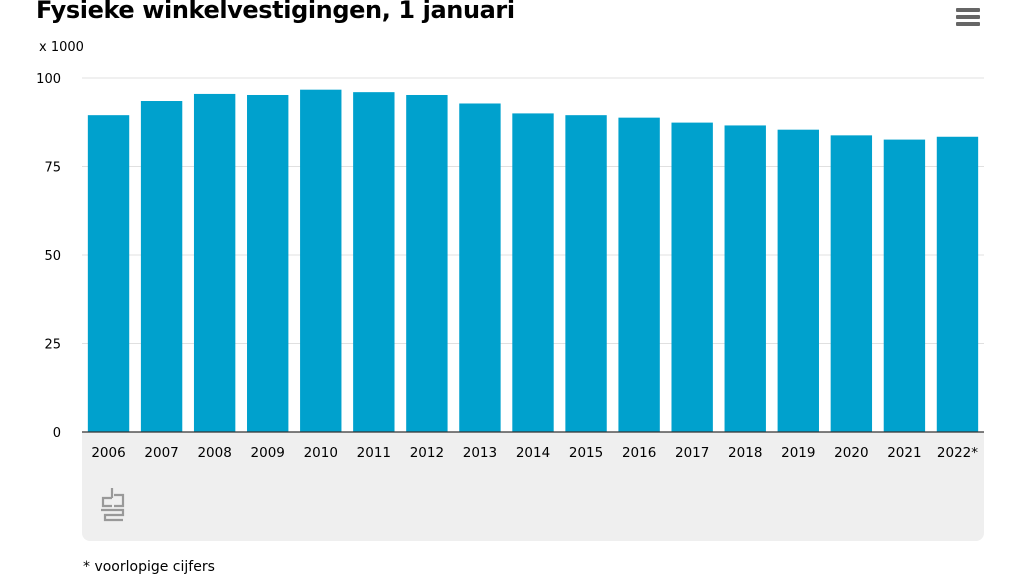  What do you see at coordinates (639, 453) in the screenshot?
I see `x-tick-label: 2016` at bounding box center [639, 453].